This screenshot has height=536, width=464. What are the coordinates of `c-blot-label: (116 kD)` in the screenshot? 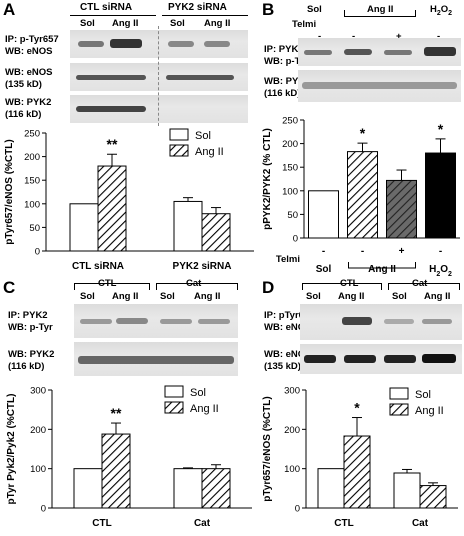 It's located at (26, 366).